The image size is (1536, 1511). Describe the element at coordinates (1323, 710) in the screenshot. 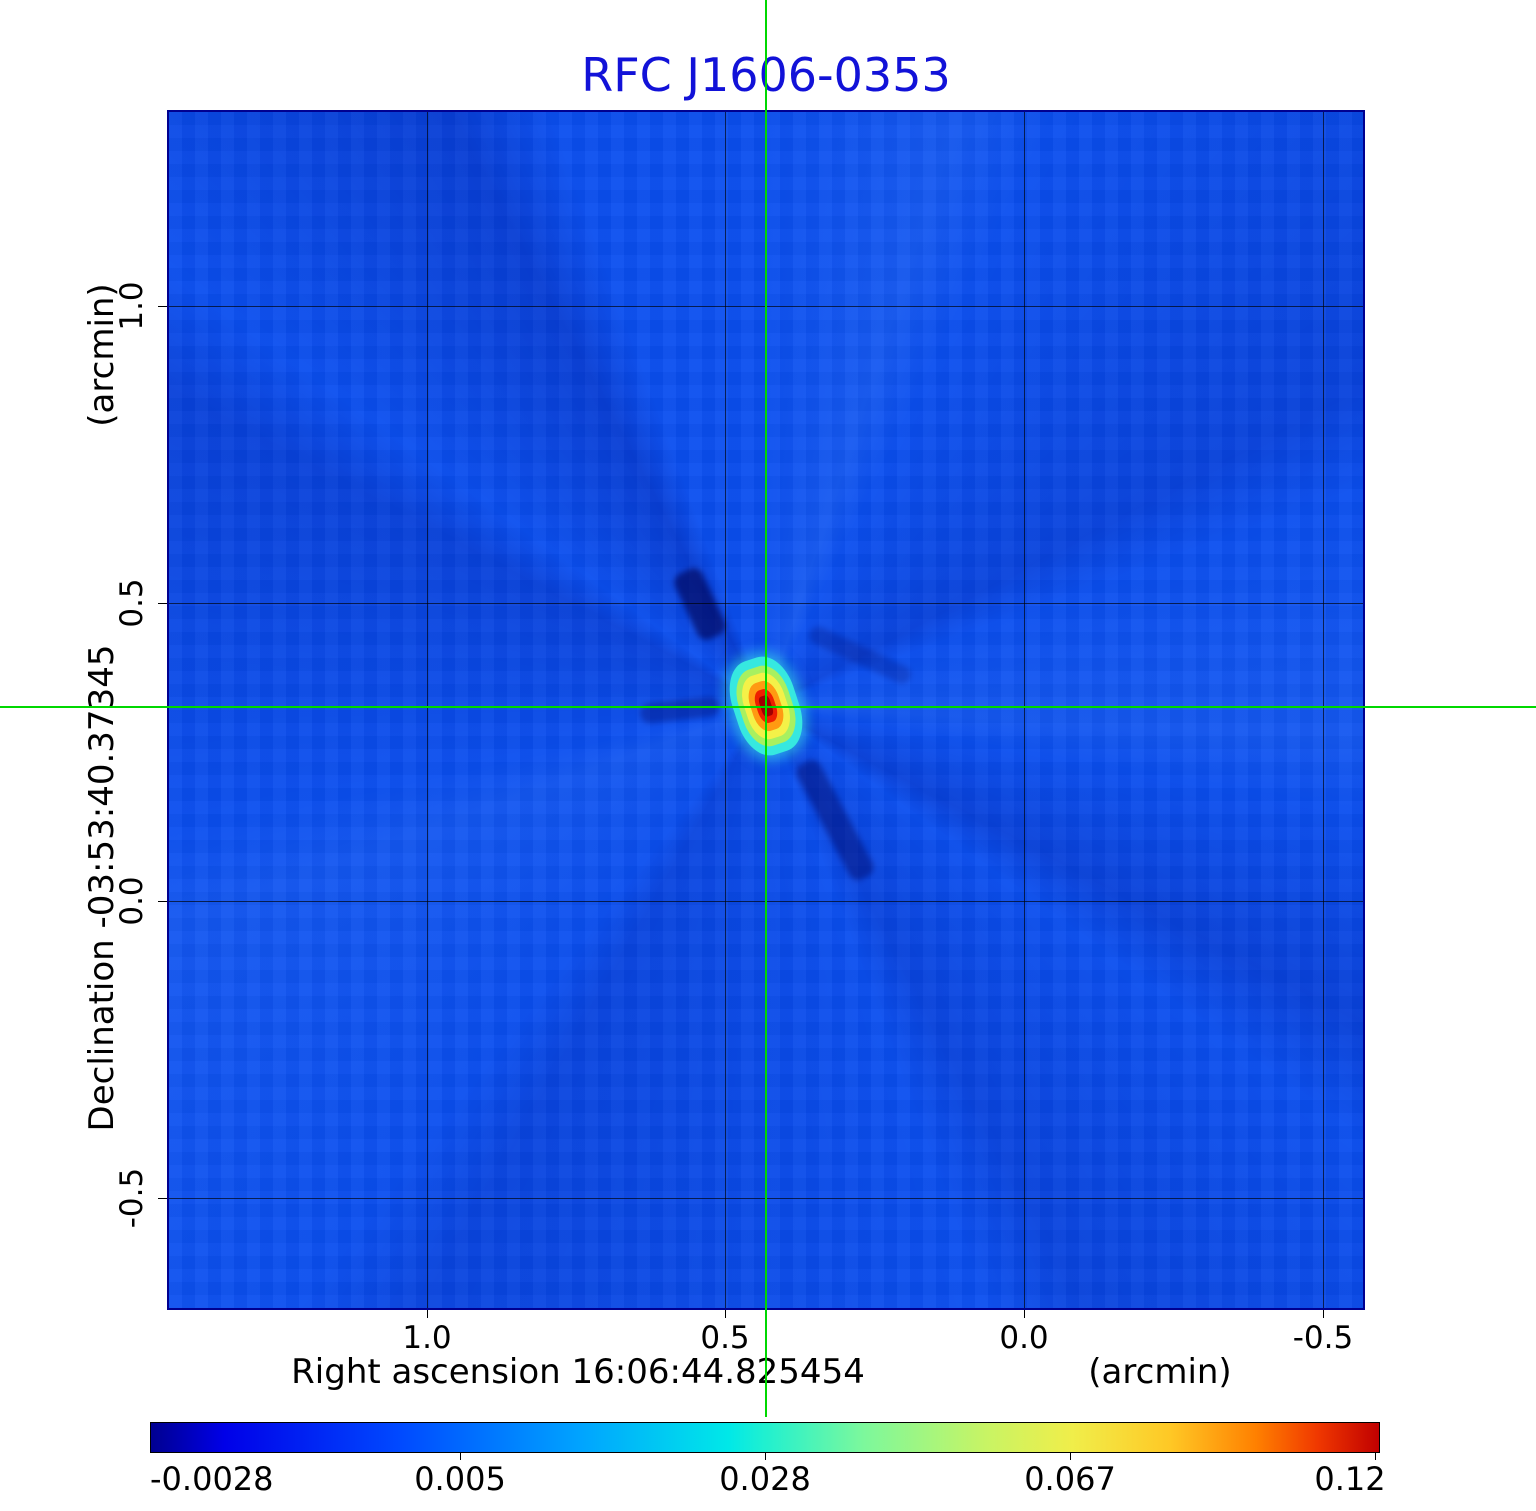

I see `gridline-x--0.5` at that location.